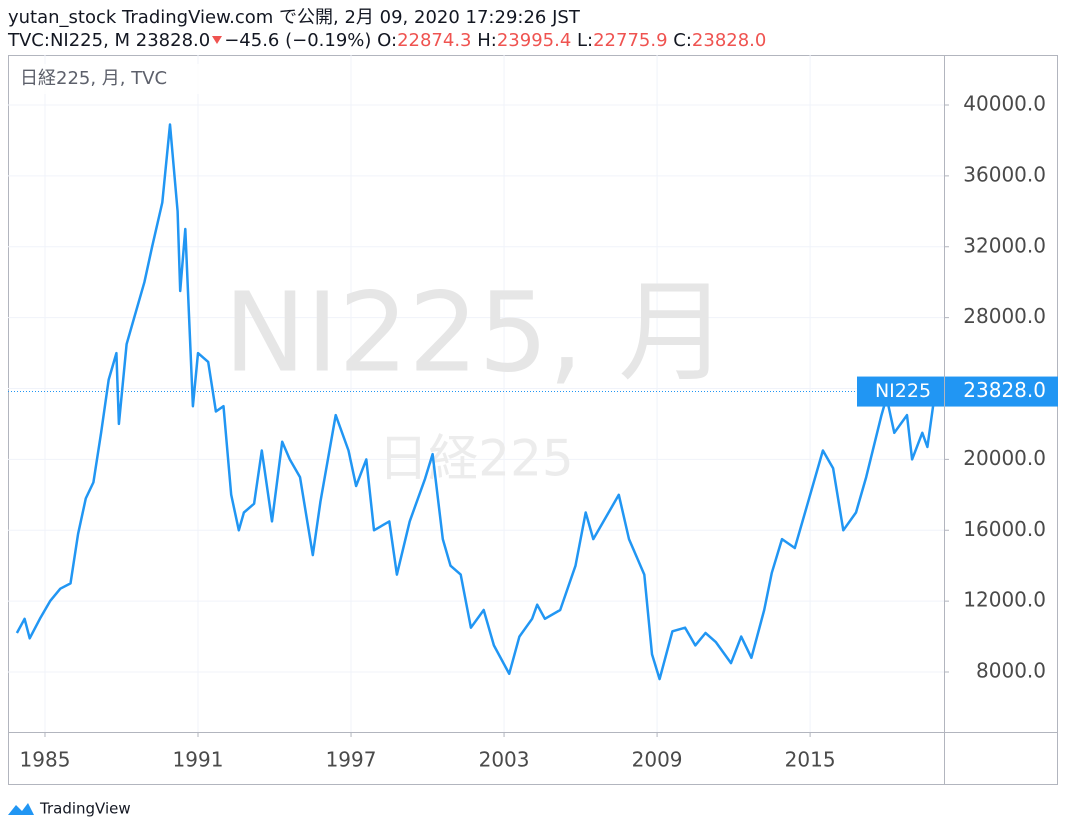 Image resolution: width=1067 pixels, height=832 pixels. I want to click on o-value: 22874.3, so click(434, 40).